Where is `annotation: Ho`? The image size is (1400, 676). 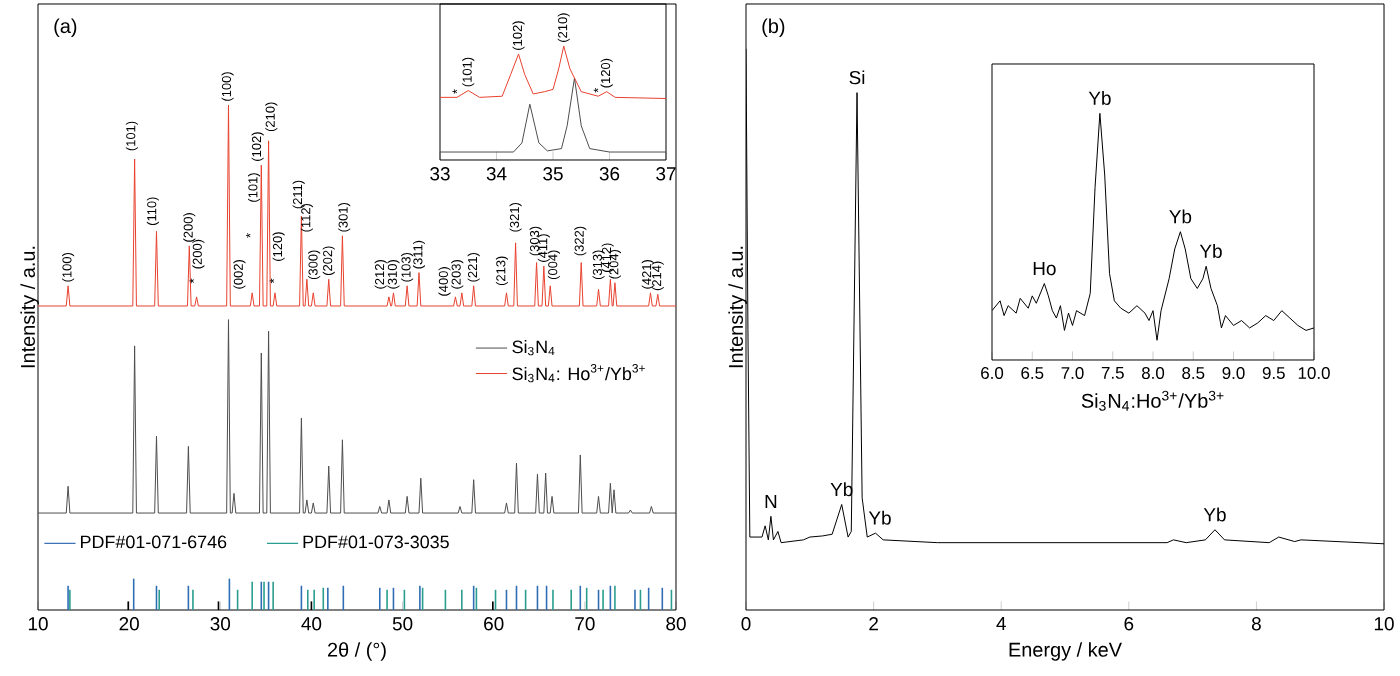 annotation: Ho is located at coordinates (1044, 268).